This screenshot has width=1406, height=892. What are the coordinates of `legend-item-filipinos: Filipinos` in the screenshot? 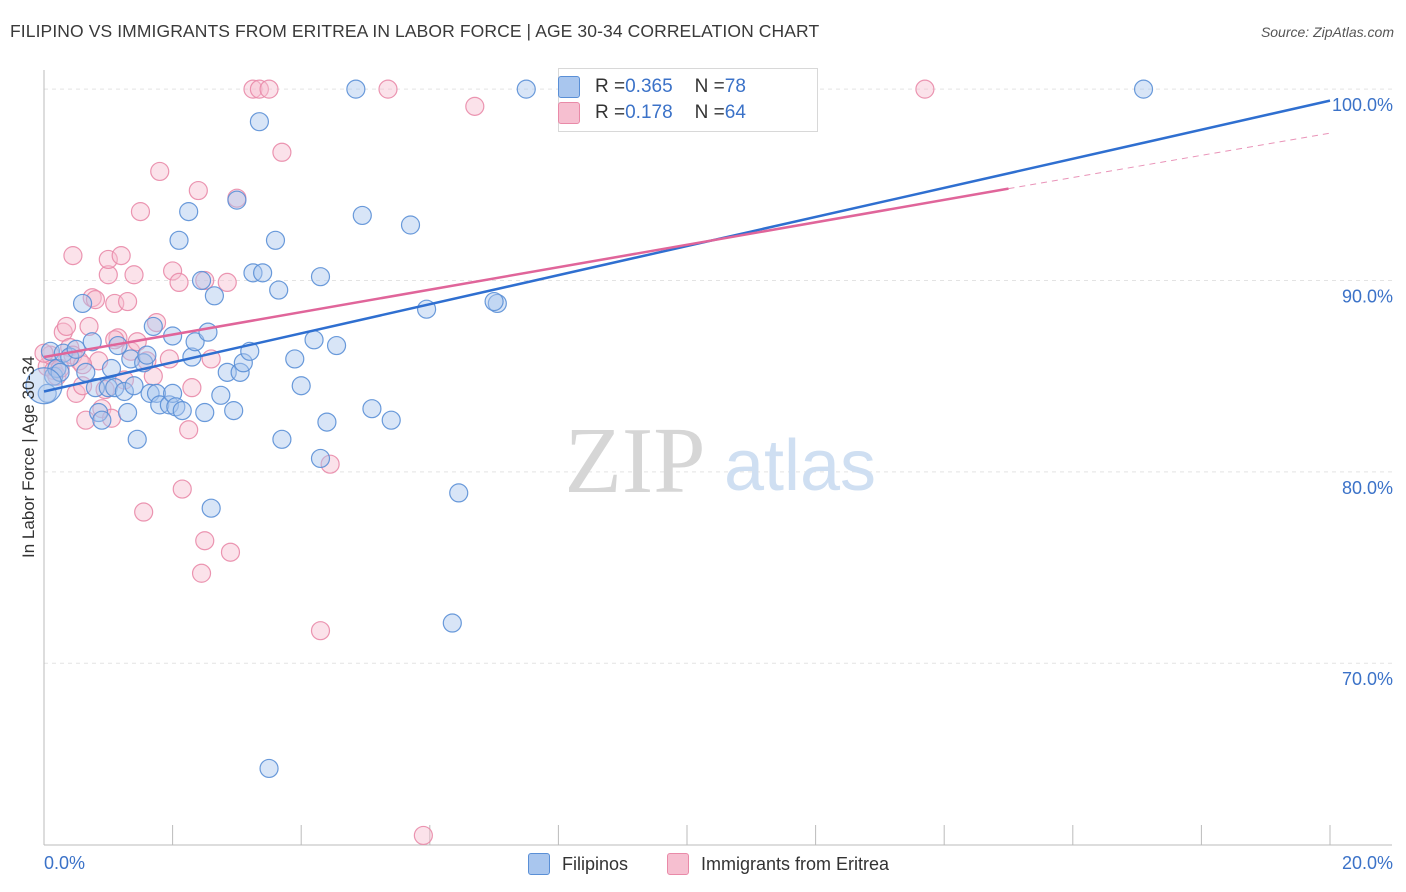 It's located at (578, 864).